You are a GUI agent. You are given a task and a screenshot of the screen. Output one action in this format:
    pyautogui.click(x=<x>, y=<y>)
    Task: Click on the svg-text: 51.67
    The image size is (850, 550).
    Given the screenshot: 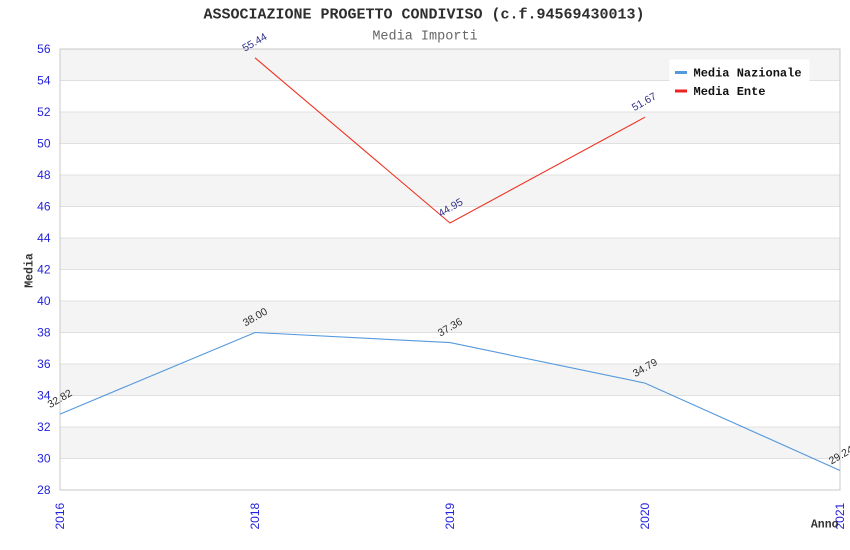 What is the action you would take?
    pyautogui.click(x=644, y=102)
    